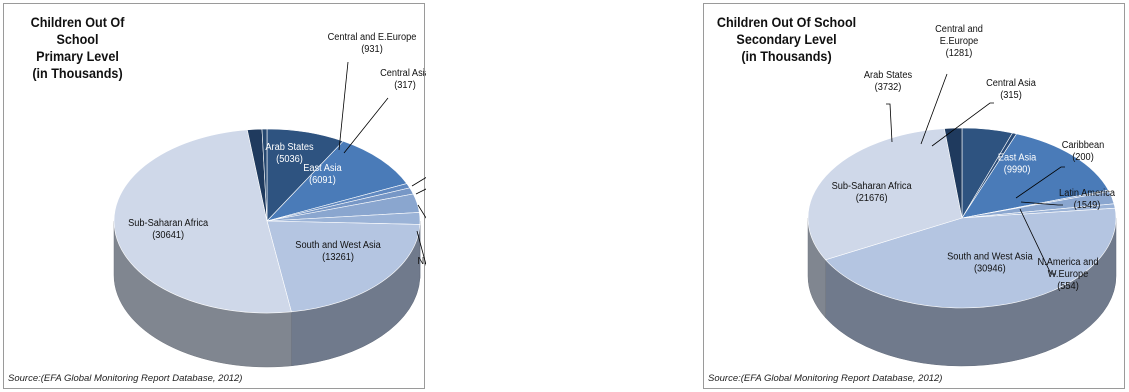 The image size is (1129, 392). Describe the element at coordinates (1087, 200) in the screenshot. I see `data-label-latin-america: Latin America (1549)` at that location.